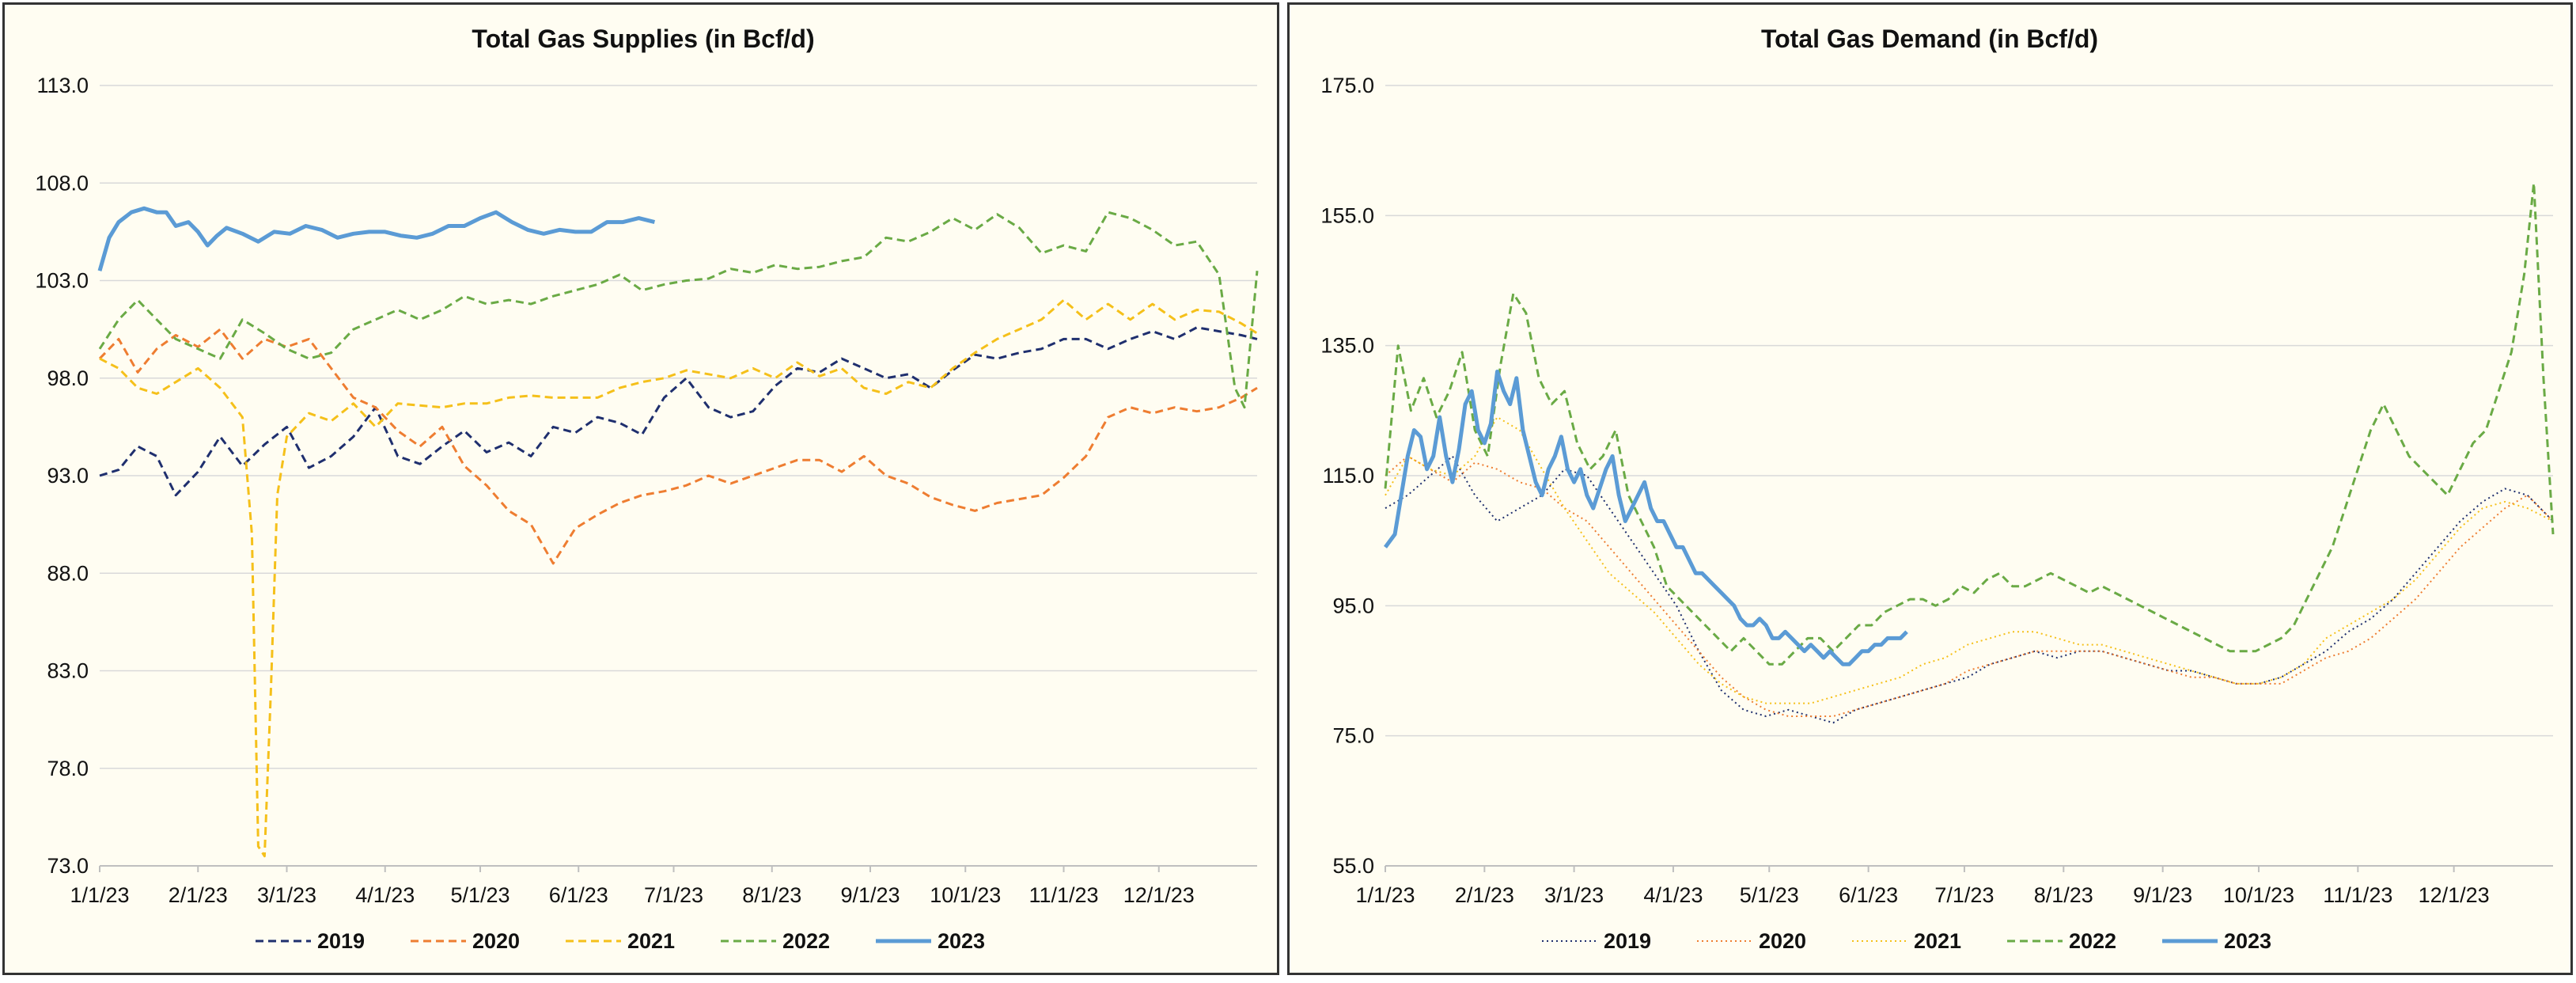  What do you see at coordinates (62, 183) in the screenshot?
I see `y-tick-label: 108.0` at bounding box center [62, 183].